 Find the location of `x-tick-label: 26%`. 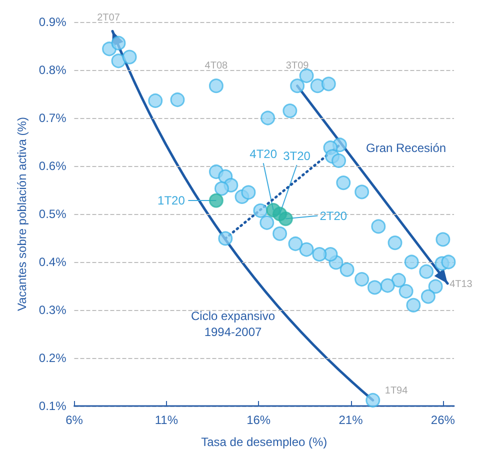

x-tick-label: 26% is located at coordinates (443, 420).